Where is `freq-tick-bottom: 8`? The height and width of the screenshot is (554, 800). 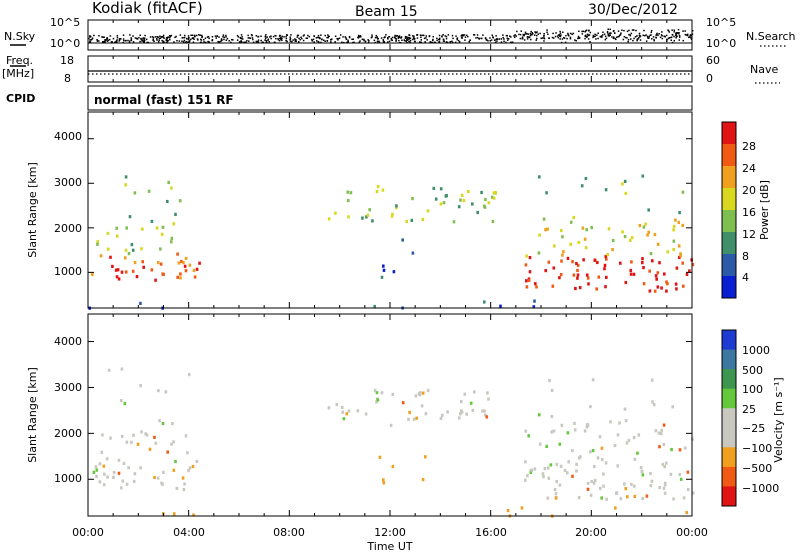
freq-tick-bottom: 8 is located at coordinates (67, 78).